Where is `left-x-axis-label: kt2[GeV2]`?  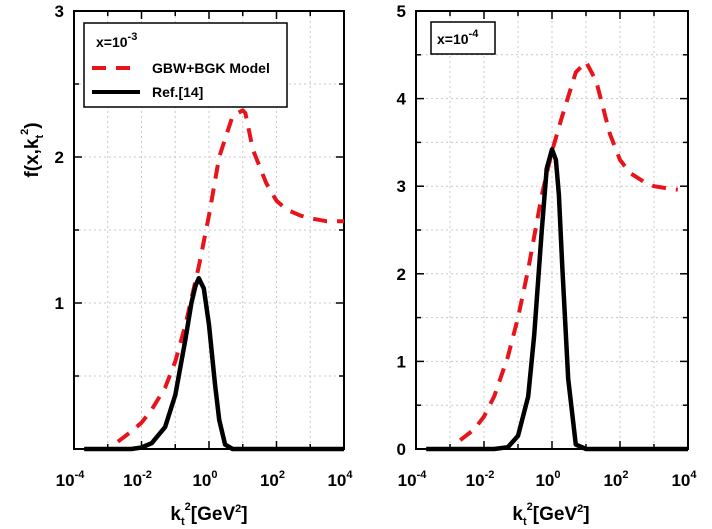 left-x-axis-label: kt2[GeV2] is located at coordinates (208, 514).